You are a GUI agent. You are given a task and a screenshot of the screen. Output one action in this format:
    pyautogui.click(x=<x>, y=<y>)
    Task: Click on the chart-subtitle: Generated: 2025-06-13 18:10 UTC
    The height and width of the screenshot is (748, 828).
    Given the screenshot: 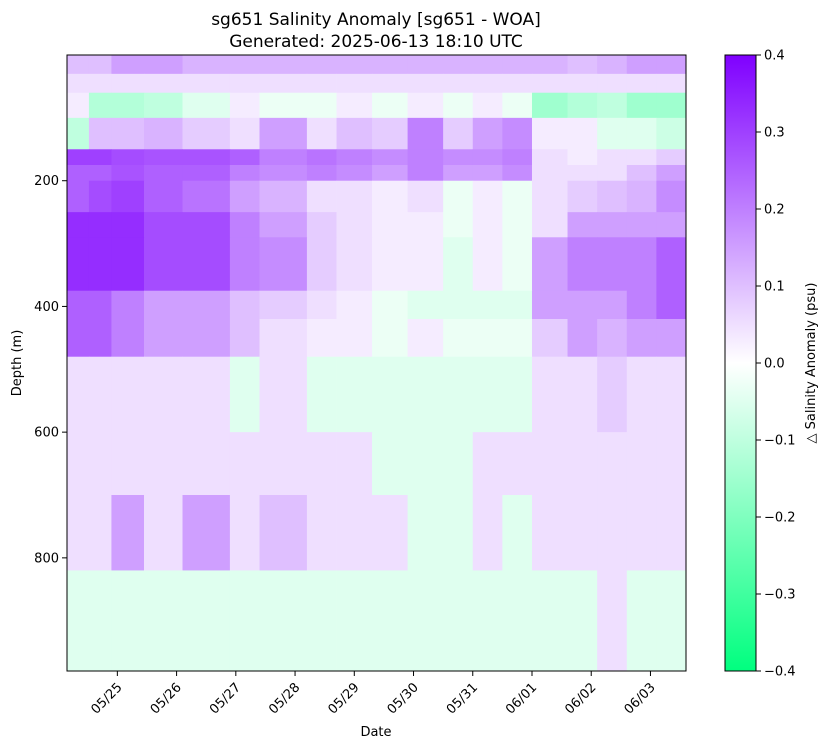 What is the action you would take?
    pyautogui.click(x=376, y=42)
    